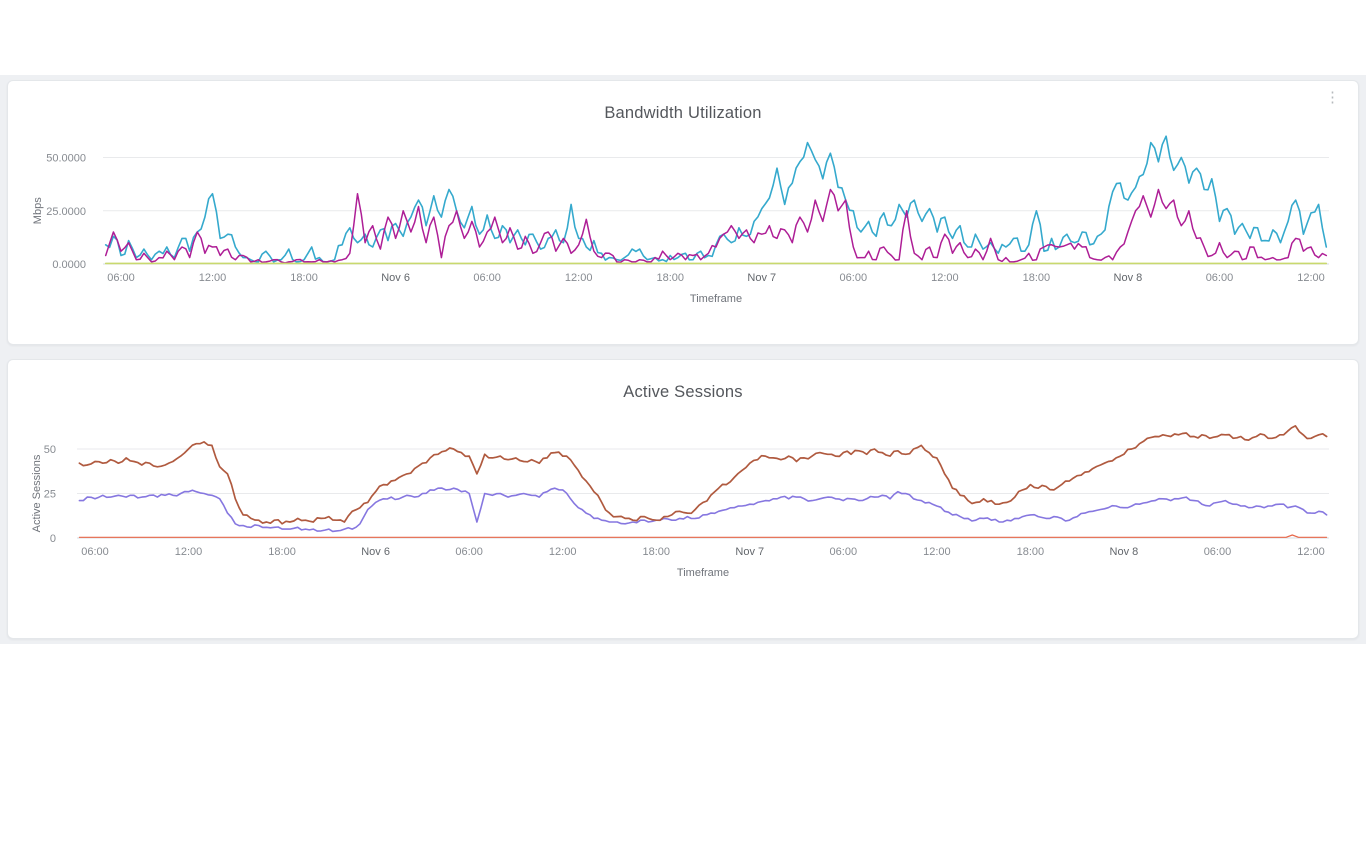 The image size is (1366, 843). I want to click on y-axis-title: Mbps, so click(38, 210).